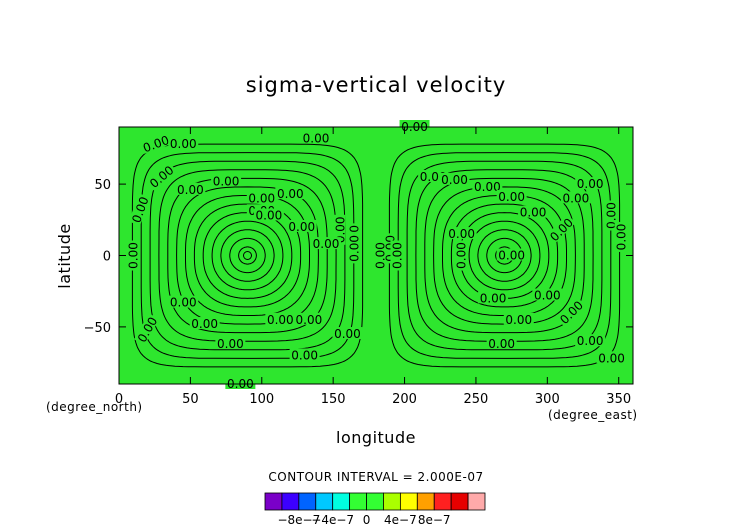 The image size is (752, 532). I want to click on x-tick-label: 150, so click(333, 399).